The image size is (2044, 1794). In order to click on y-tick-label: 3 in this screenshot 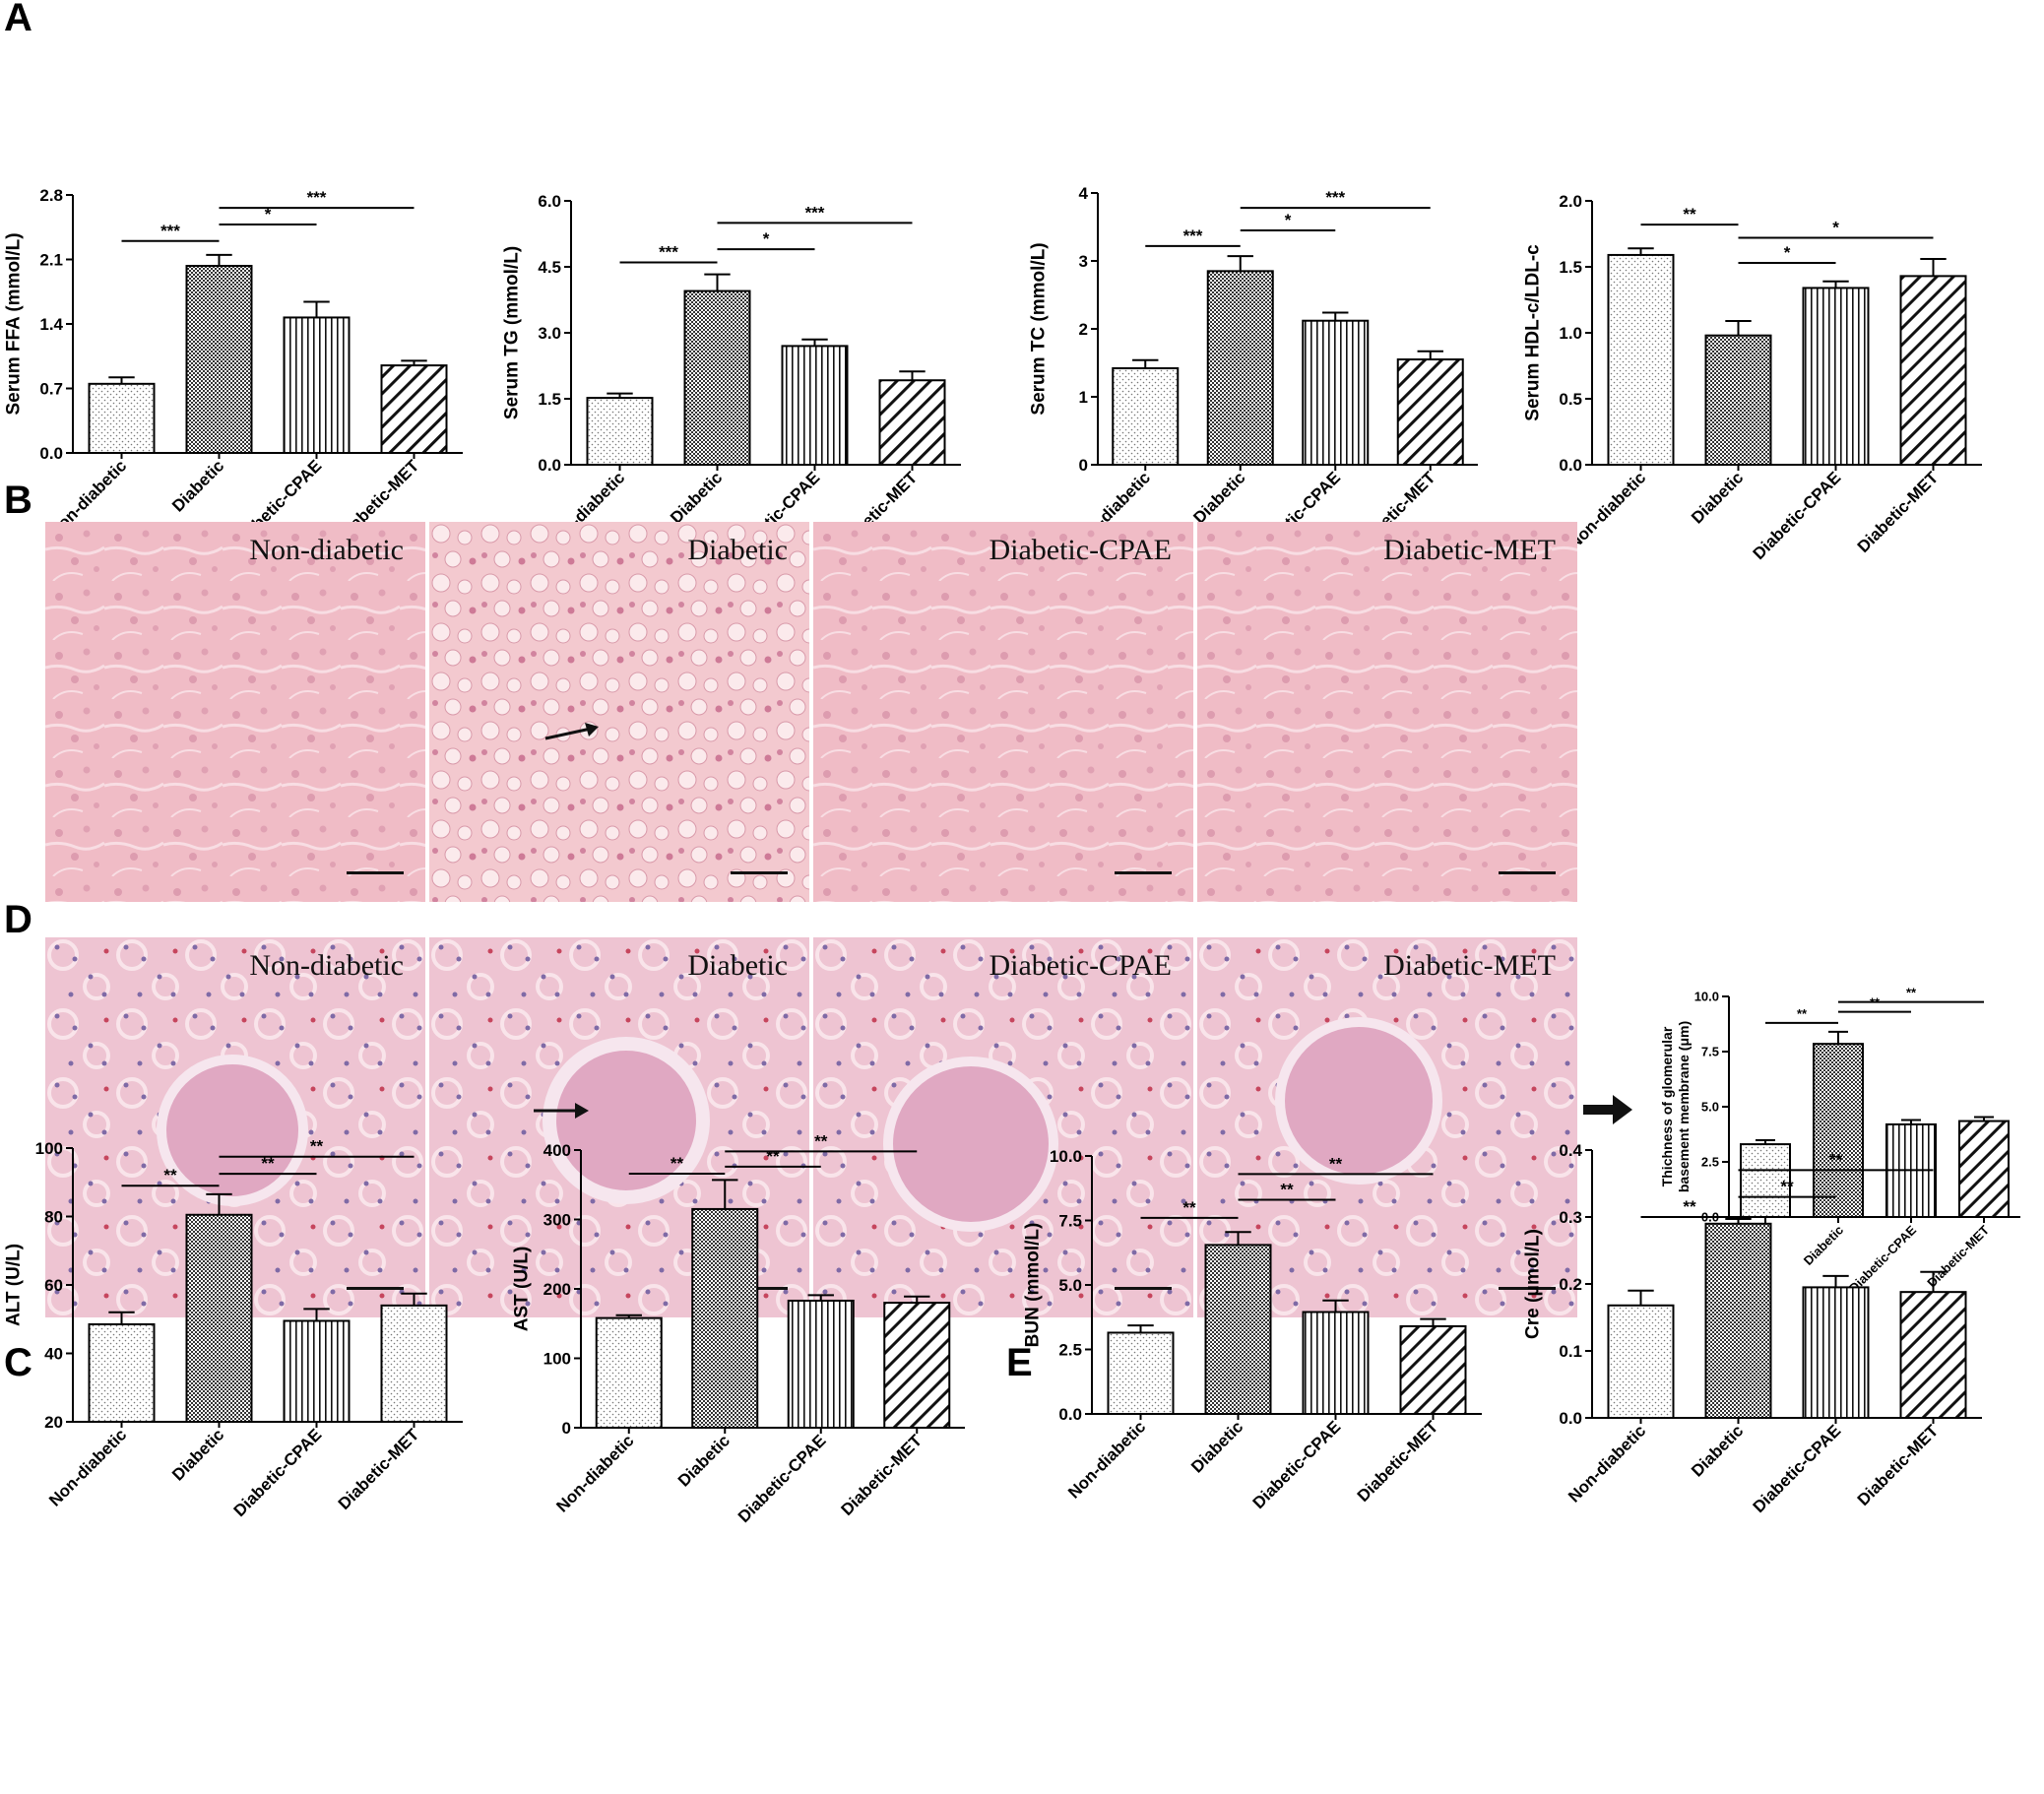, I will do `click(1083, 261)`.